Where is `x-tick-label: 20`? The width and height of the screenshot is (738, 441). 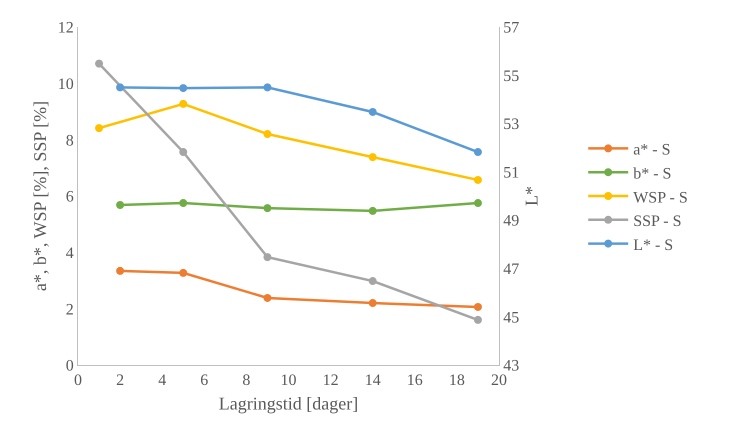
x-tick-label: 20 is located at coordinates (499, 381).